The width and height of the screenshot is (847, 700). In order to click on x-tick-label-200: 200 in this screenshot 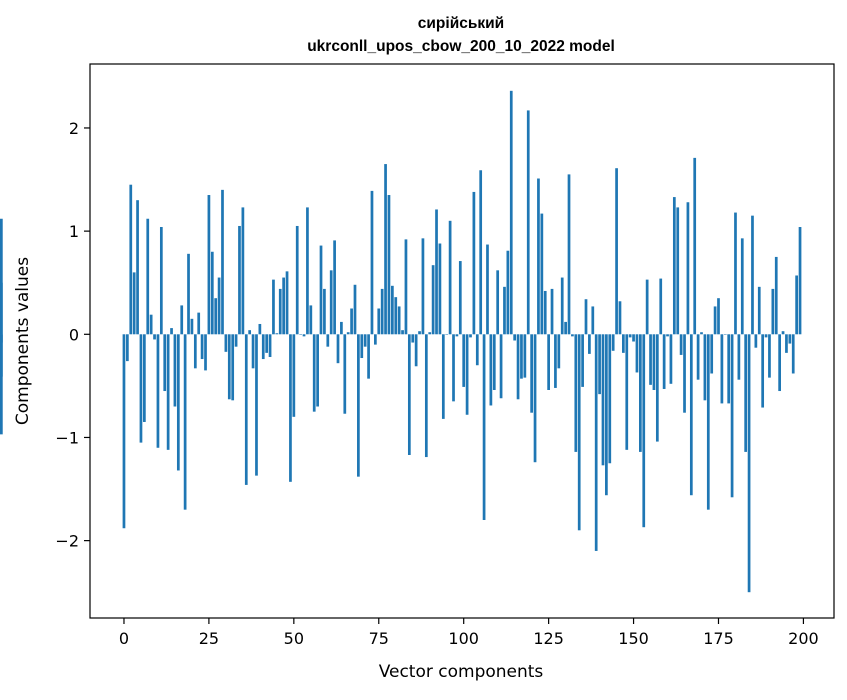, I will do `click(803, 638)`.